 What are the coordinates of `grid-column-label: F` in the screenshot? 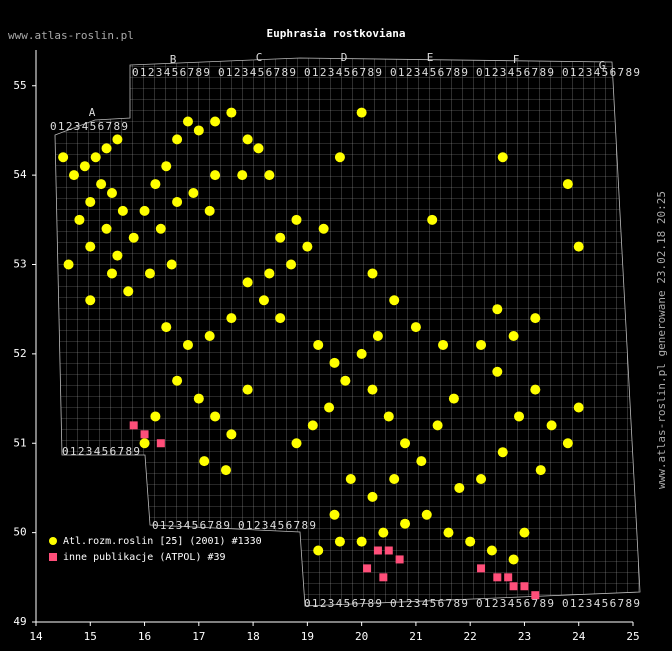 It's located at (516, 59).